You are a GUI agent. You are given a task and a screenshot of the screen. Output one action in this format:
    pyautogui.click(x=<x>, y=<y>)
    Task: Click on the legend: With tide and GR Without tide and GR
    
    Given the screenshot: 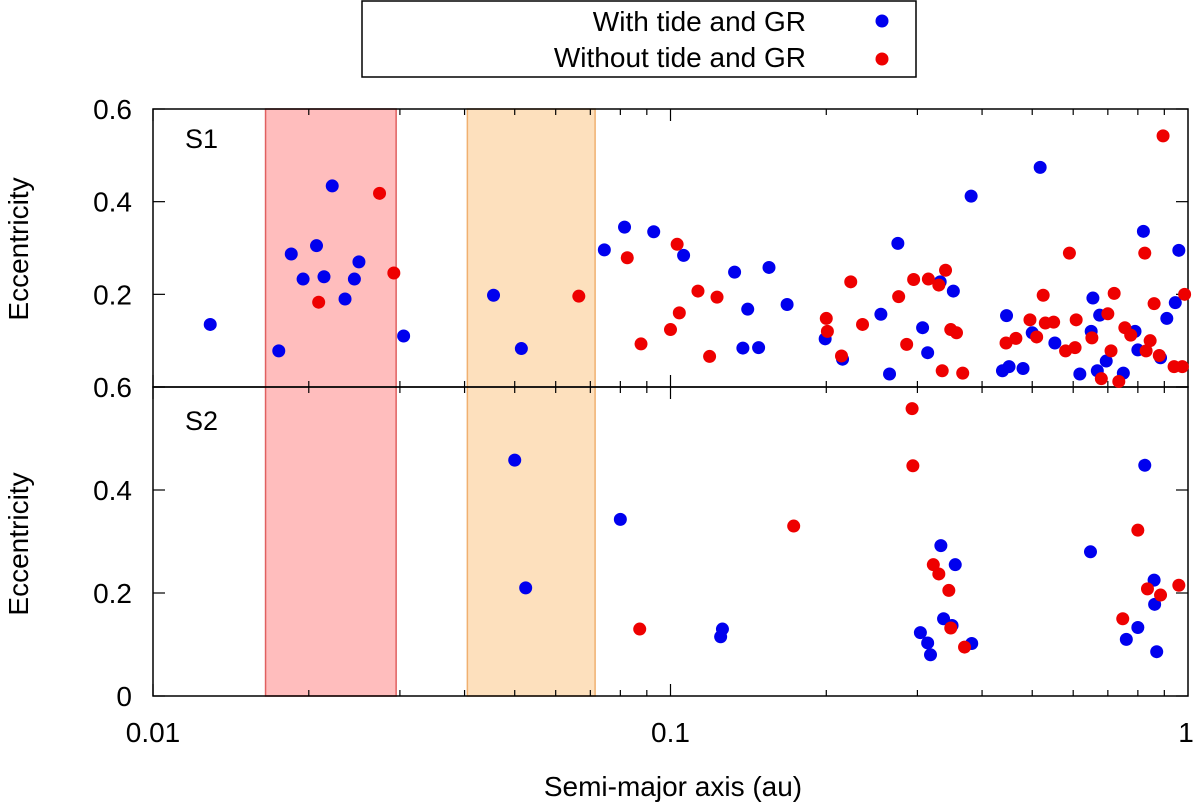 What is the action you would take?
    pyautogui.click(x=639, y=39)
    